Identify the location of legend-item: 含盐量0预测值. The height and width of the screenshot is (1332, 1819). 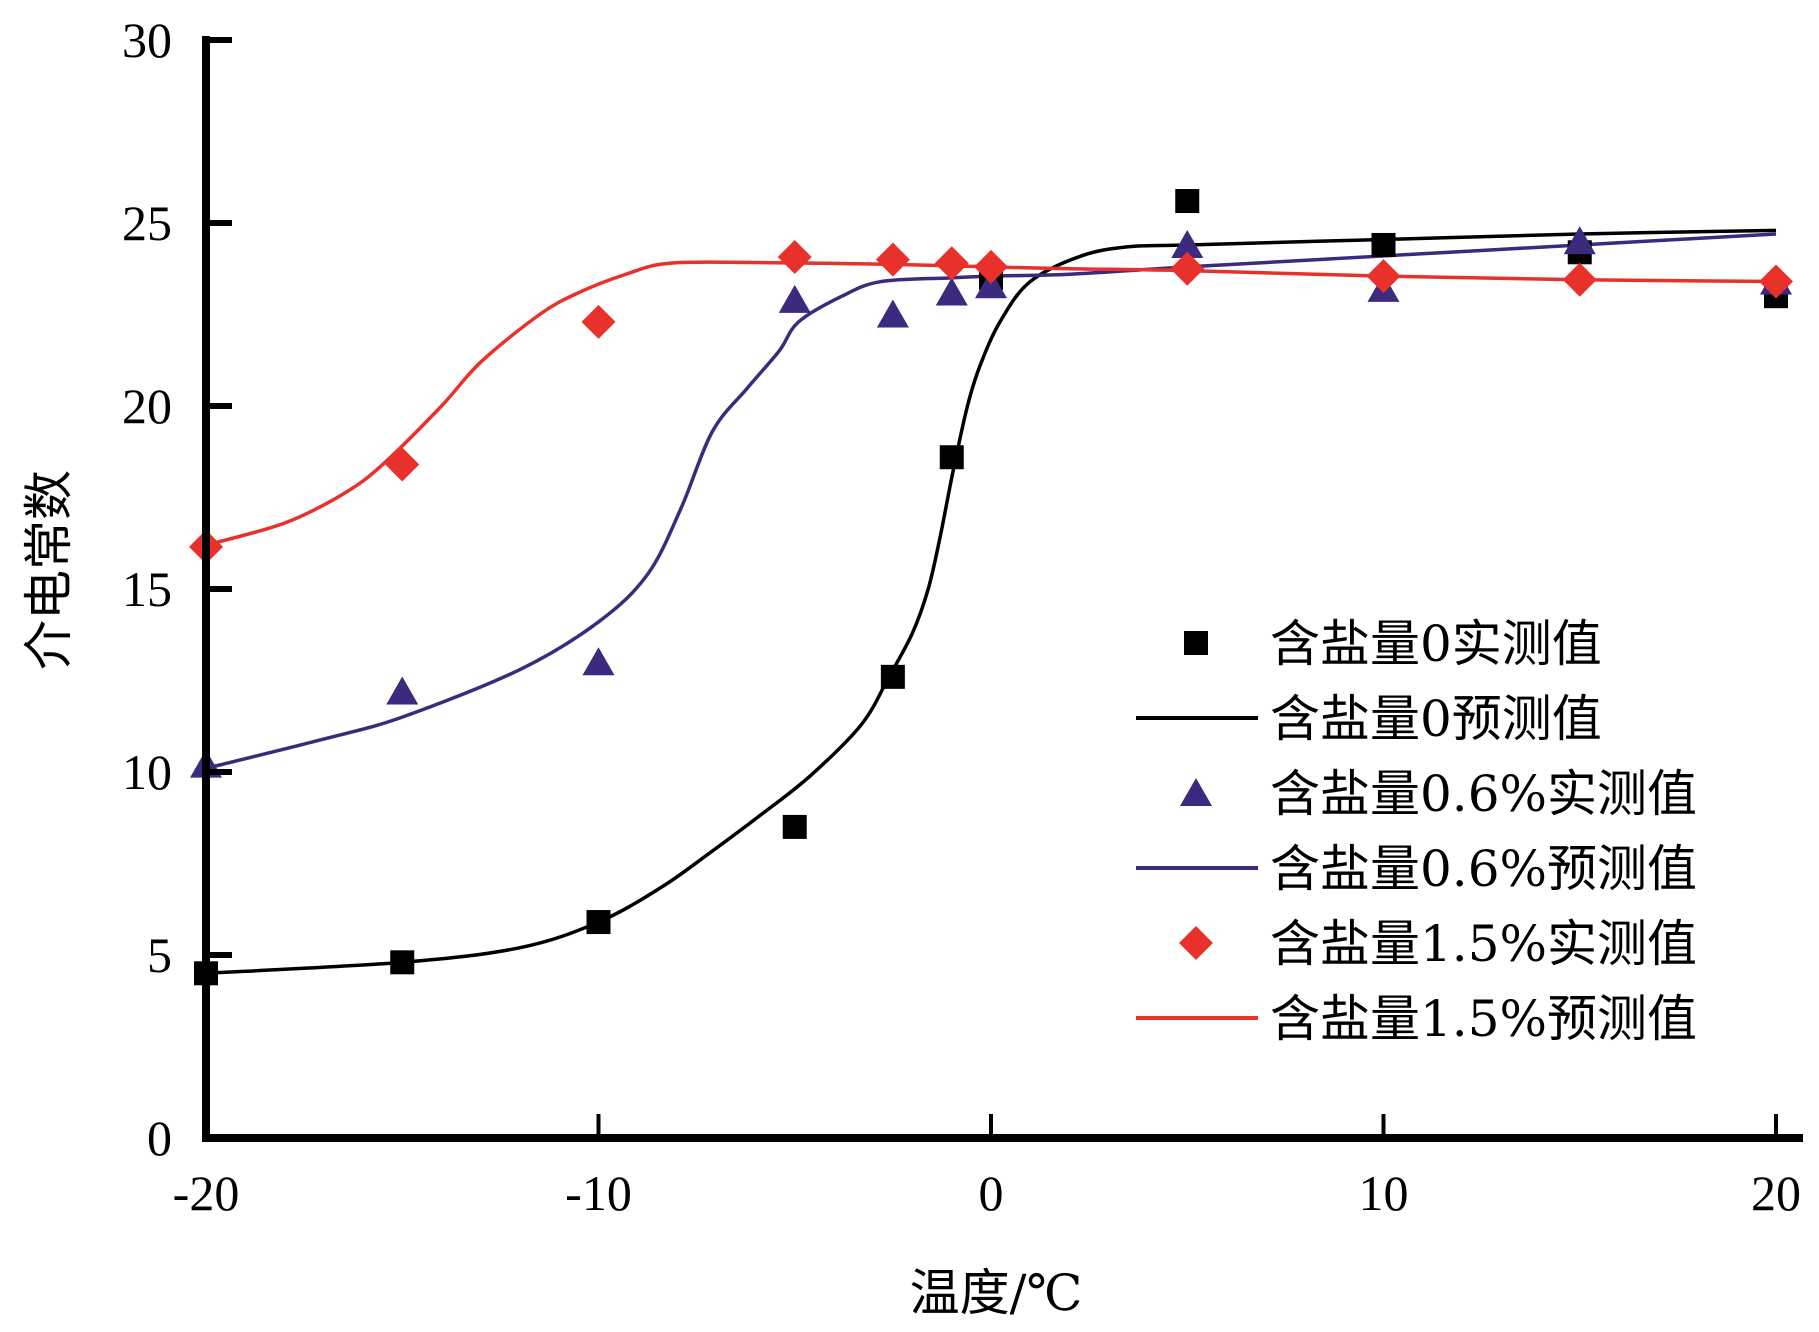
(1369, 719).